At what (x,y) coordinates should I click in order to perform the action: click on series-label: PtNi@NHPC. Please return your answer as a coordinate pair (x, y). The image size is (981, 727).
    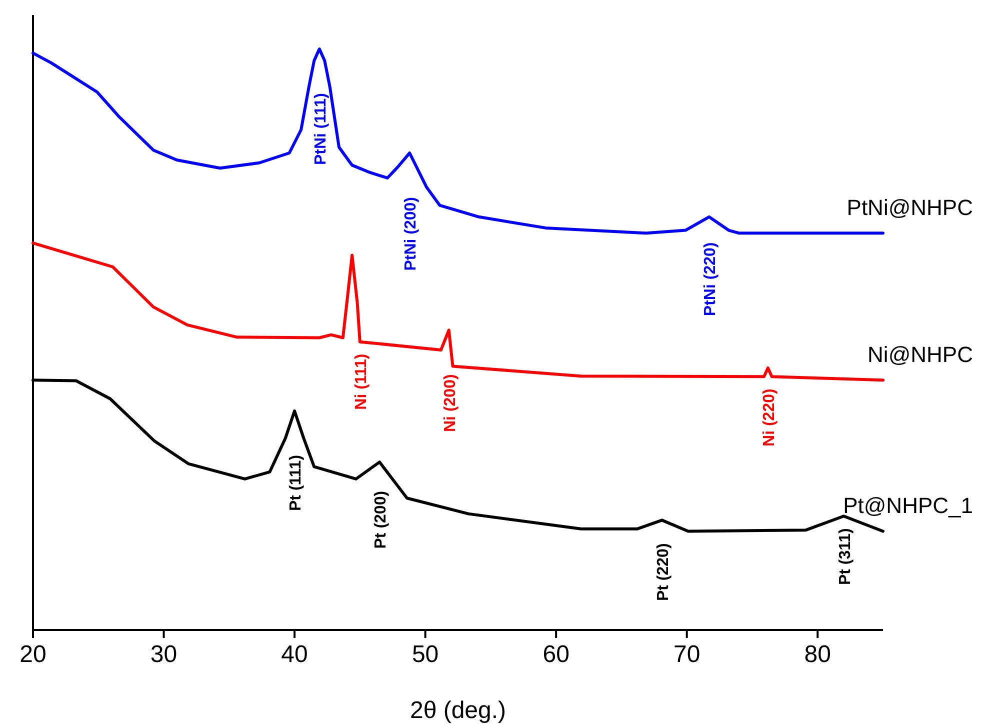
    Looking at the image, I should click on (910, 207).